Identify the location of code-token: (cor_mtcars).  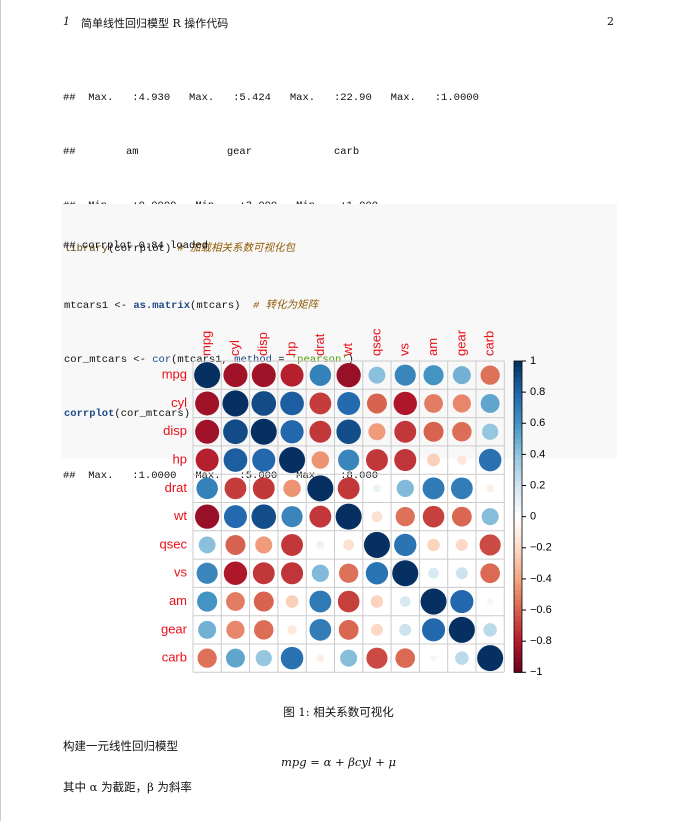
(152, 414).